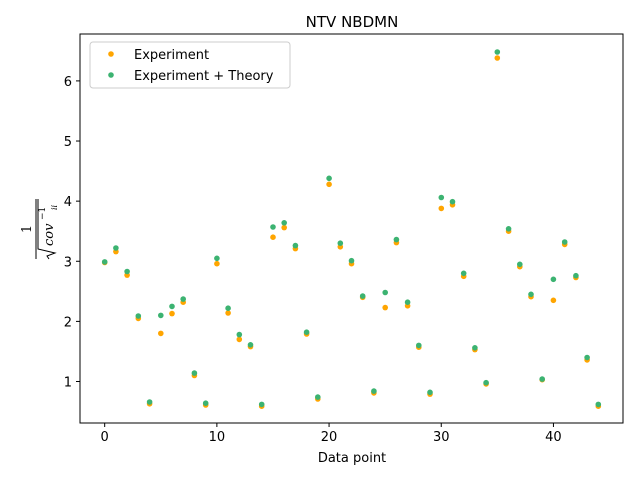  Describe the element at coordinates (111, 54) in the screenshot. I see `legend-marker-experiment` at that location.